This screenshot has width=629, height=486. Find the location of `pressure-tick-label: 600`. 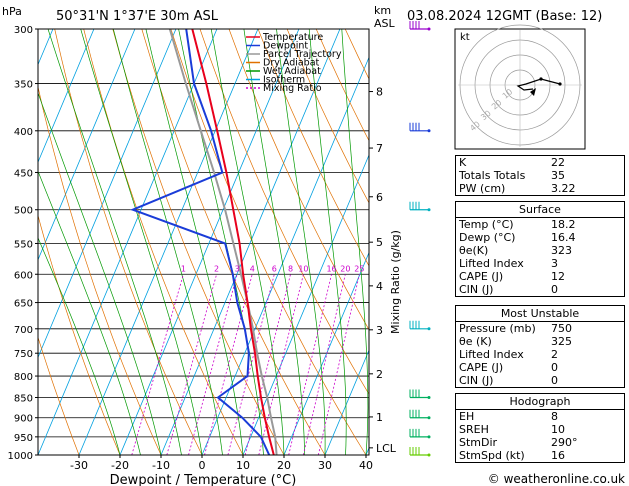

pressure-tick-label: 600 is located at coordinates (23, 275).